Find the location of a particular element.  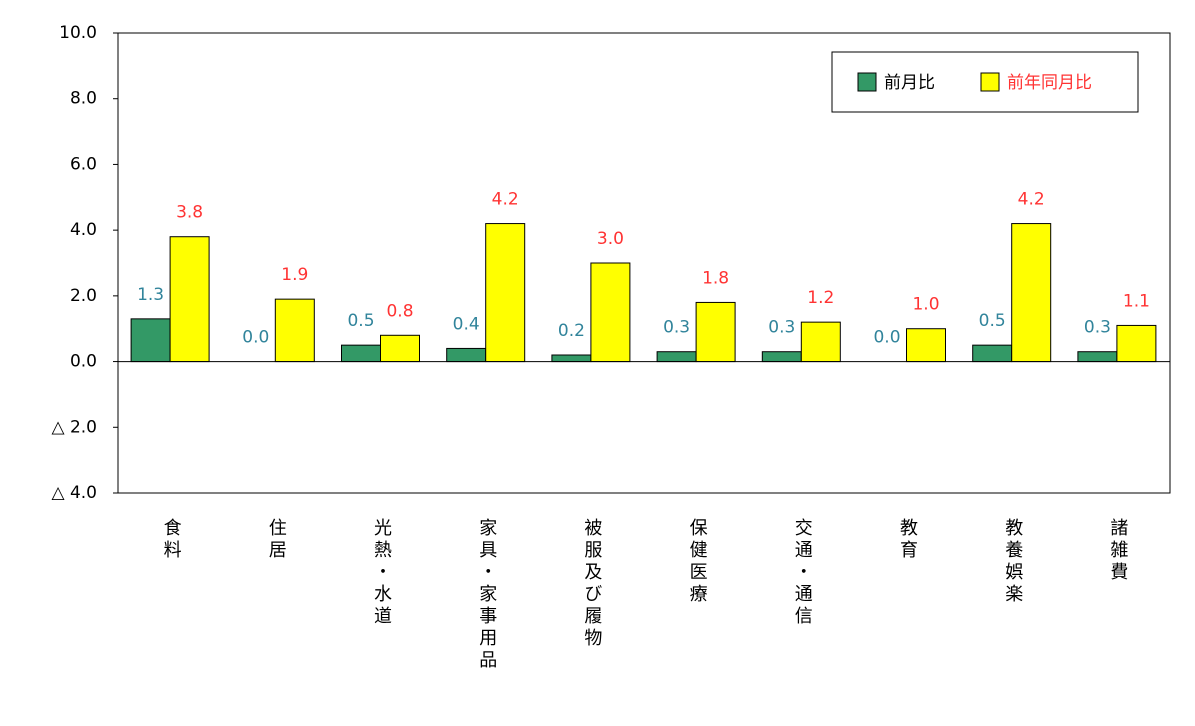

y-tick-label: 2.0 is located at coordinates (83, 296).